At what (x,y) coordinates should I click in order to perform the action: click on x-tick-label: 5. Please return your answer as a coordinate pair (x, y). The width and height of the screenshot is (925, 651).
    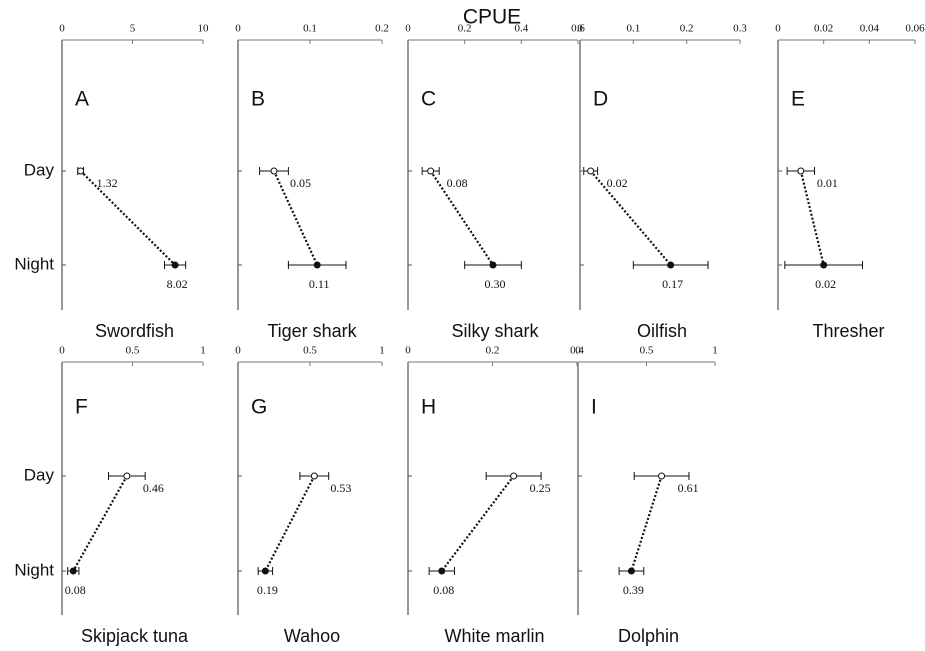
    Looking at the image, I should click on (133, 29).